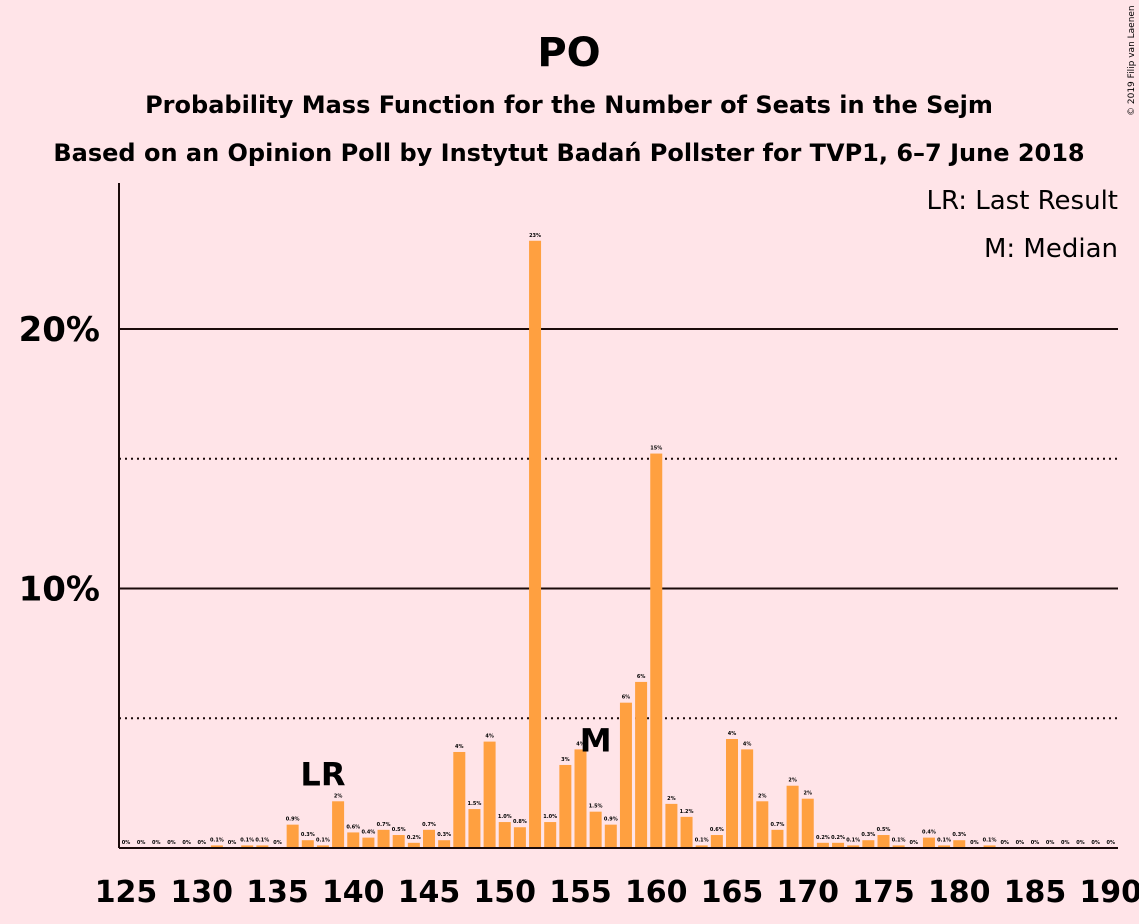  I want to click on data-label-171: 0.2%, so click(823, 838).